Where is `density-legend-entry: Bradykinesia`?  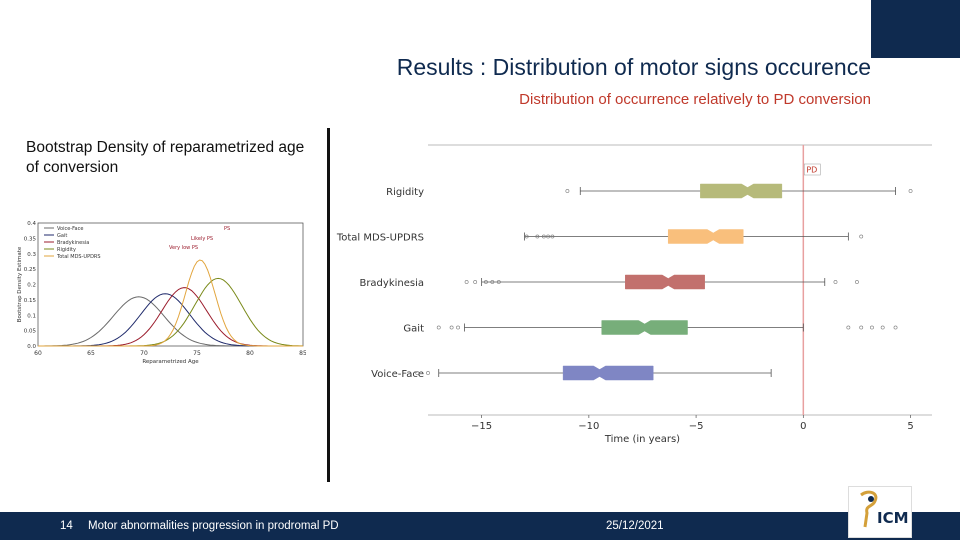 density-legend-entry: Bradykinesia is located at coordinates (73, 243).